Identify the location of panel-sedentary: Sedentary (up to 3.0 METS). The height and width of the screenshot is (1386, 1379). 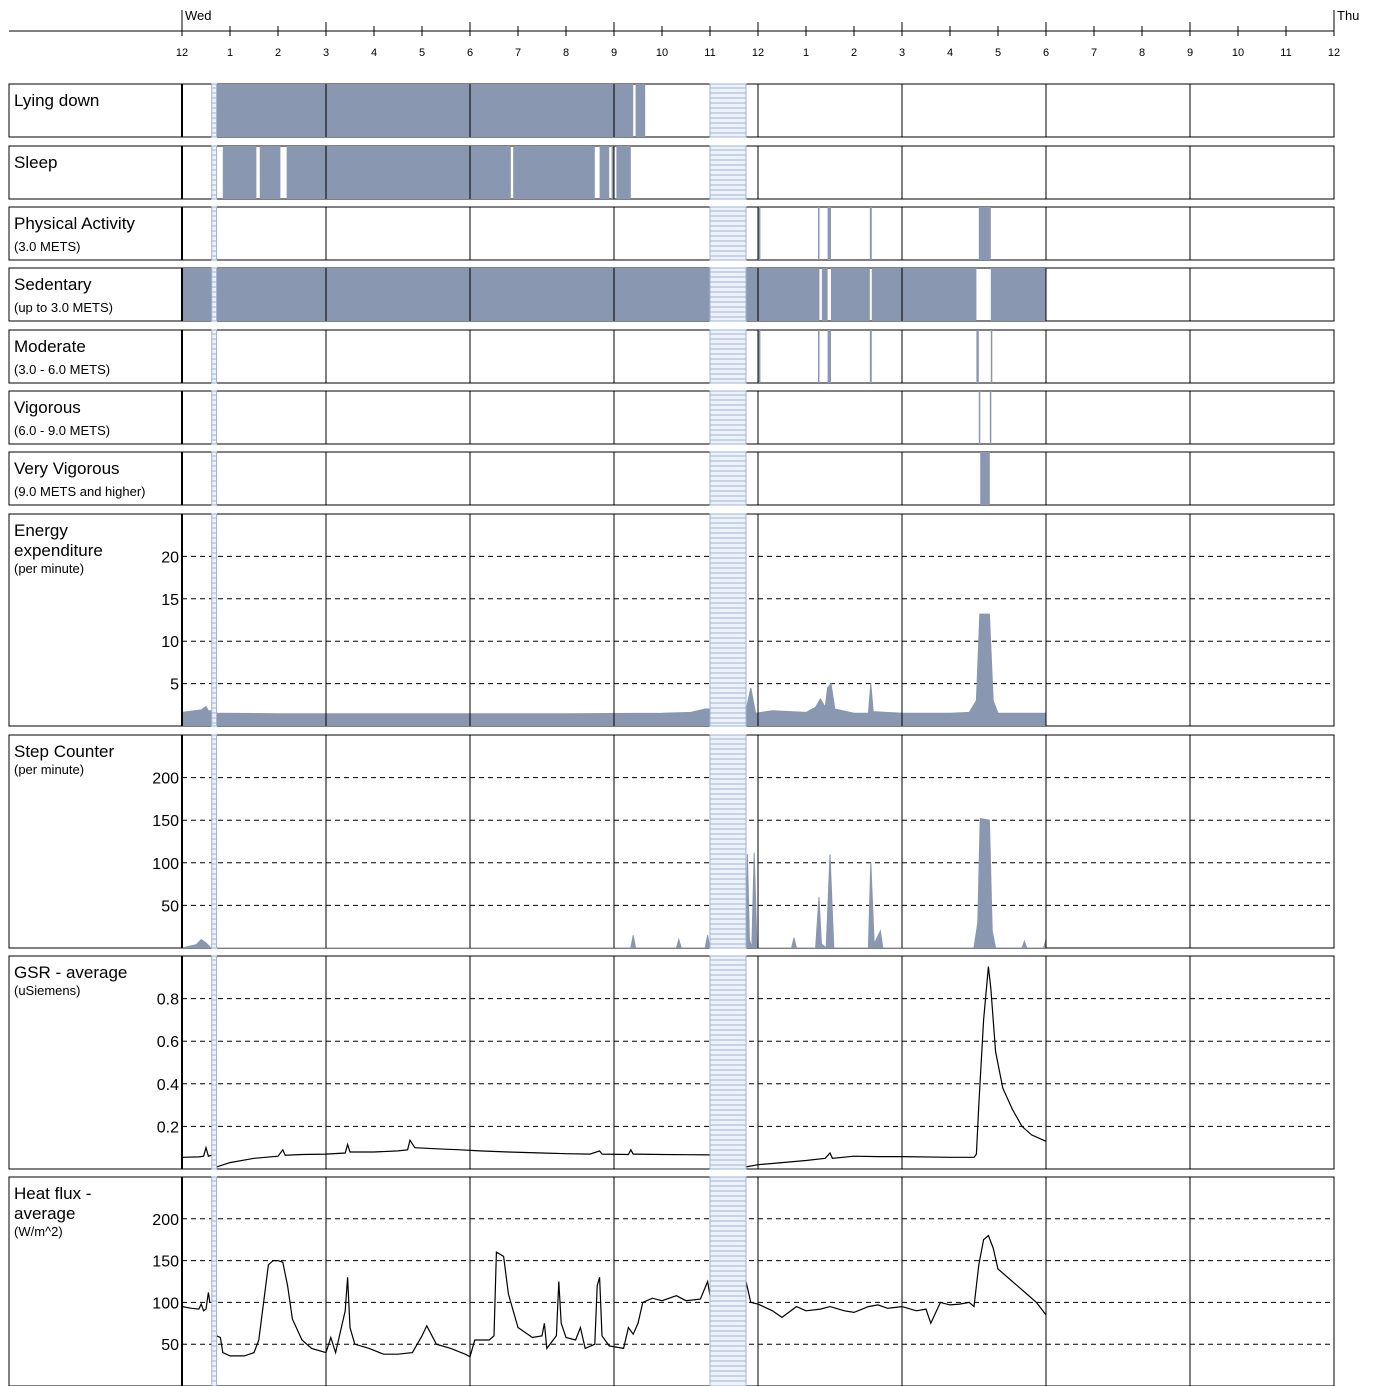
(671, 294).